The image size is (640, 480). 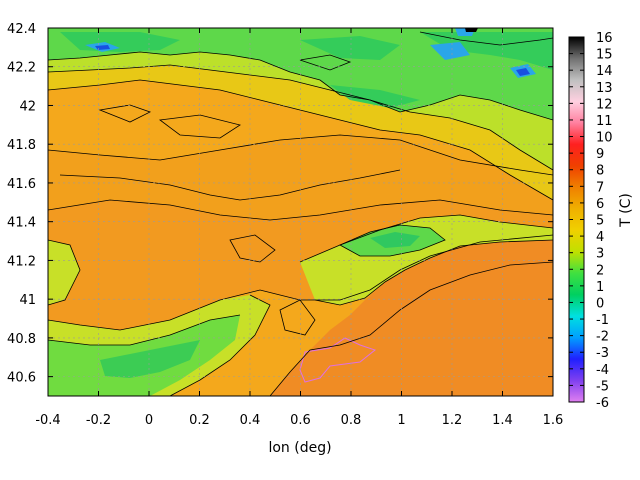 What do you see at coordinates (21, 184) in the screenshot?
I see `y-tick-label: 41.6` at bounding box center [21, 184].